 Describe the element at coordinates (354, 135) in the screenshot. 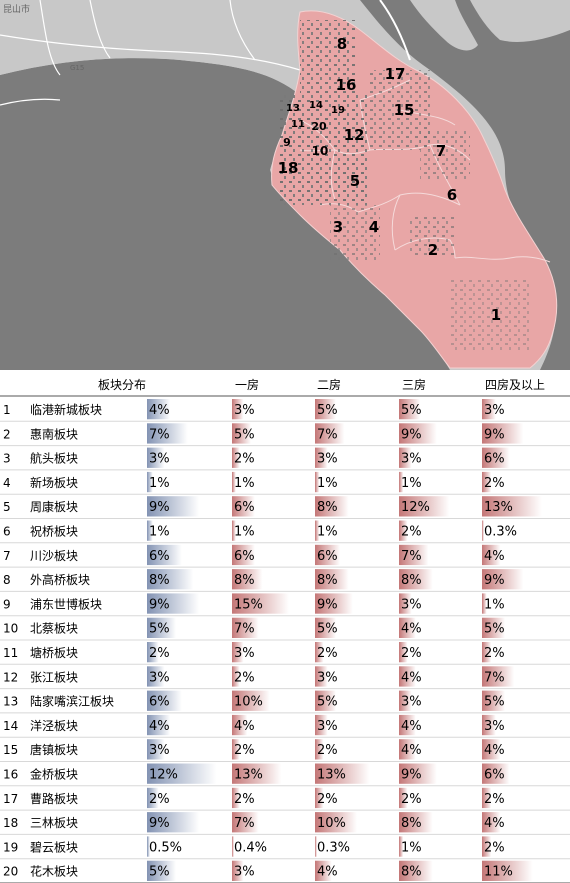

I see `region-label-12: 12` at that location.